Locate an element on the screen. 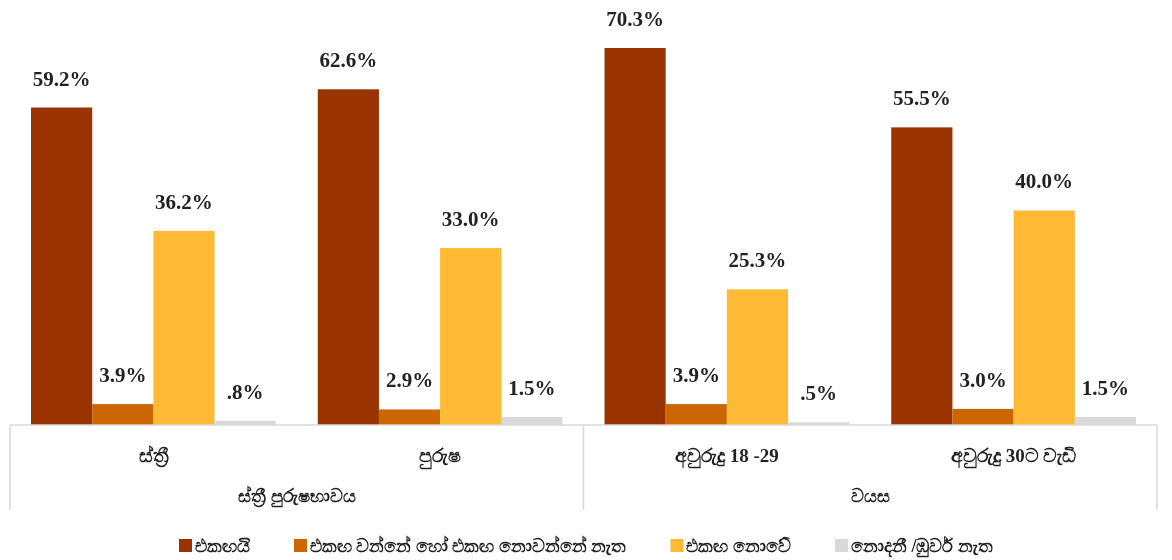  data-label: 33.0% is located at coordinates (470, 219).